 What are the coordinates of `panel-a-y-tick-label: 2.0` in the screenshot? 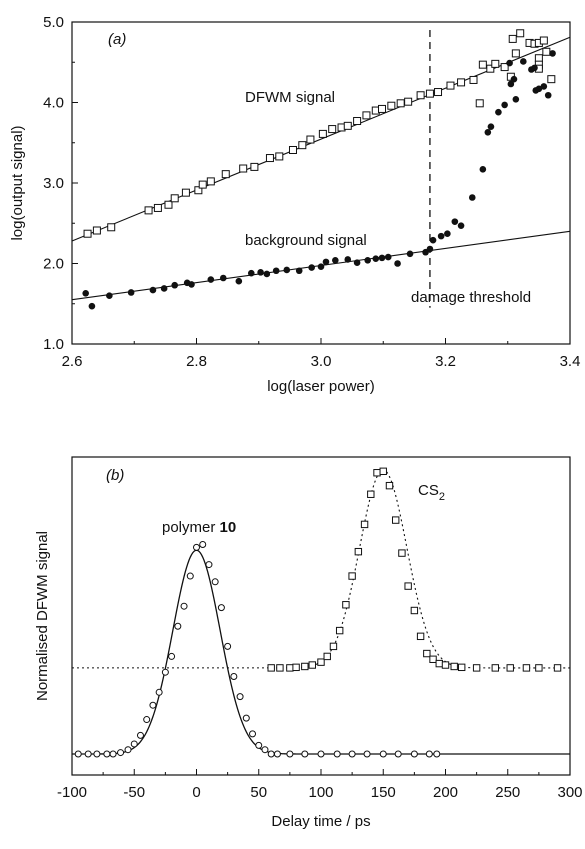 It's located at (53, 264).